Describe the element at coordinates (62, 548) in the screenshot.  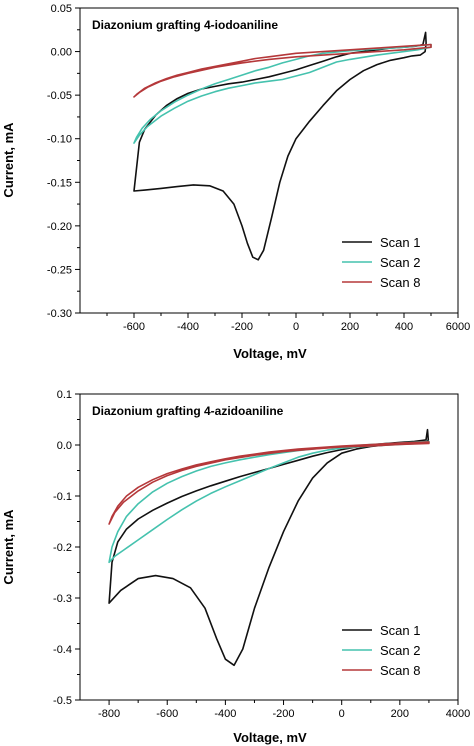
I see `y-tick-label: -0.2` at that location.